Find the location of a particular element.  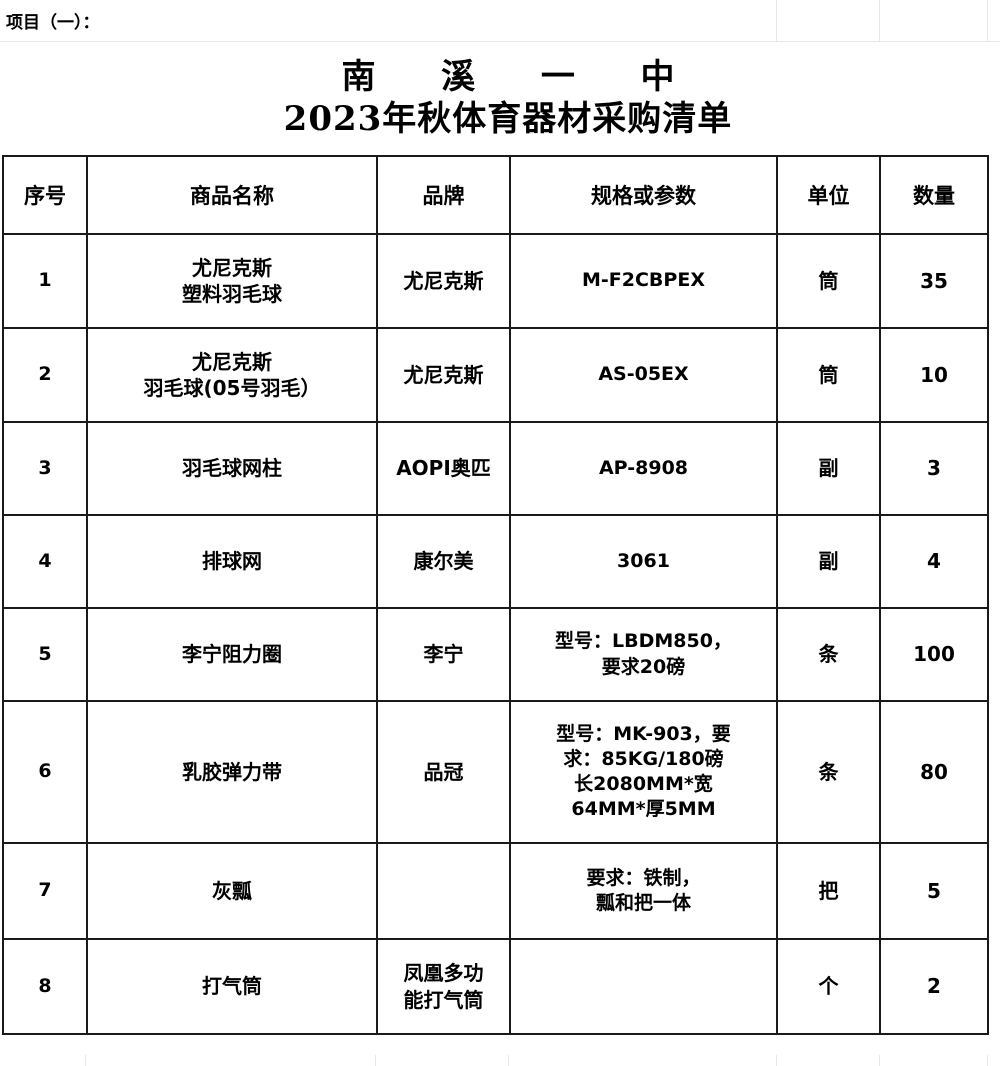

cell-index: 2 is located at coordinates (45, 375).